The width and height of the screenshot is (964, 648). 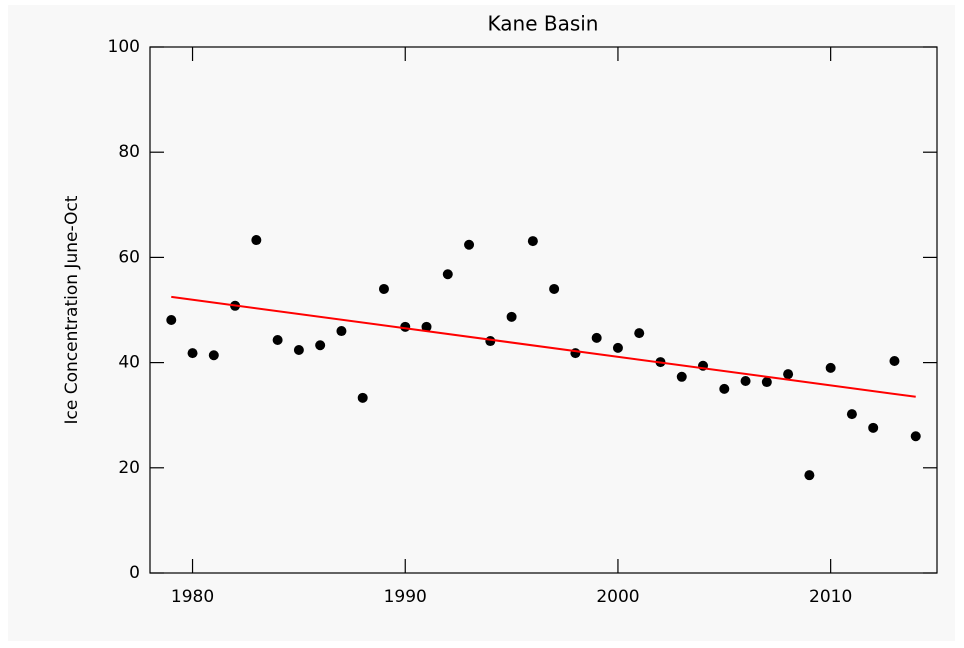 What do you see at coordinates (134, 573) in the screenshot?
I see `y-tick-label: 0` at bounding box center [134, 573].